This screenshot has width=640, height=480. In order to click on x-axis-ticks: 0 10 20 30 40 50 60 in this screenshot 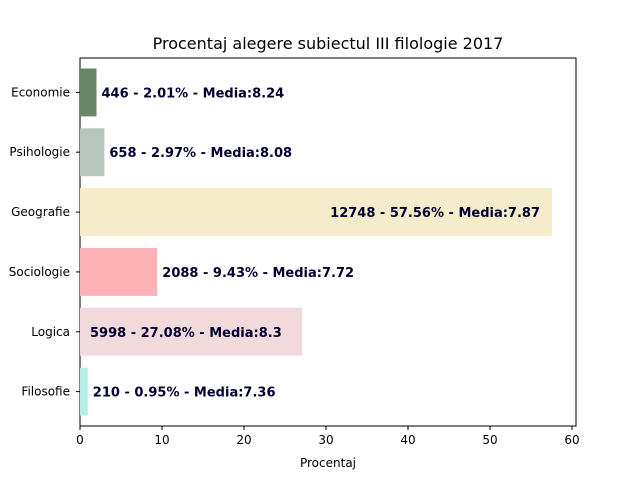, I will do `click(328, 436)`.